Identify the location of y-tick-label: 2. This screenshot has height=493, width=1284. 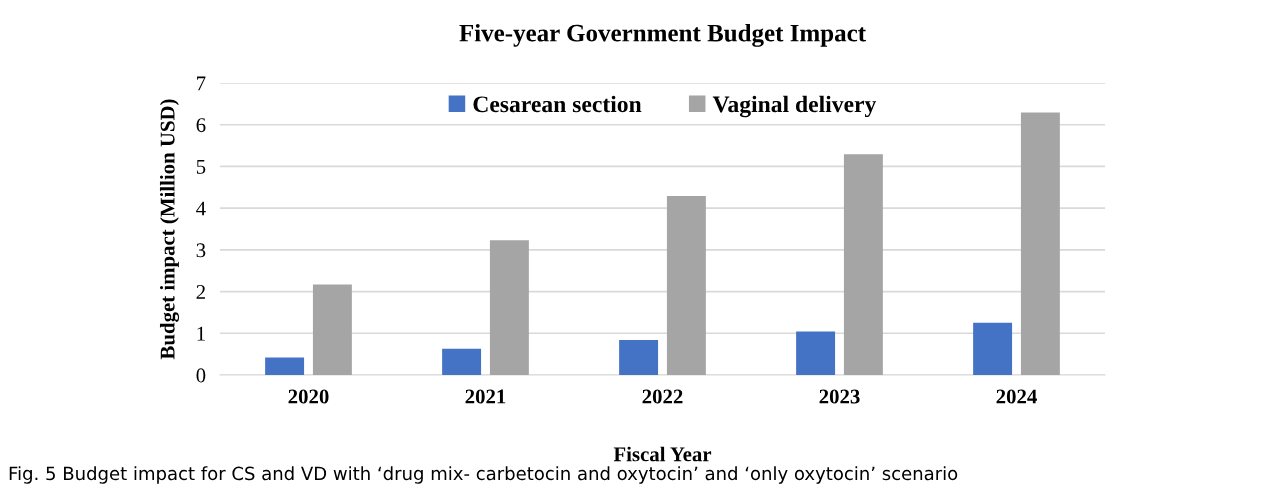
(200, 292).